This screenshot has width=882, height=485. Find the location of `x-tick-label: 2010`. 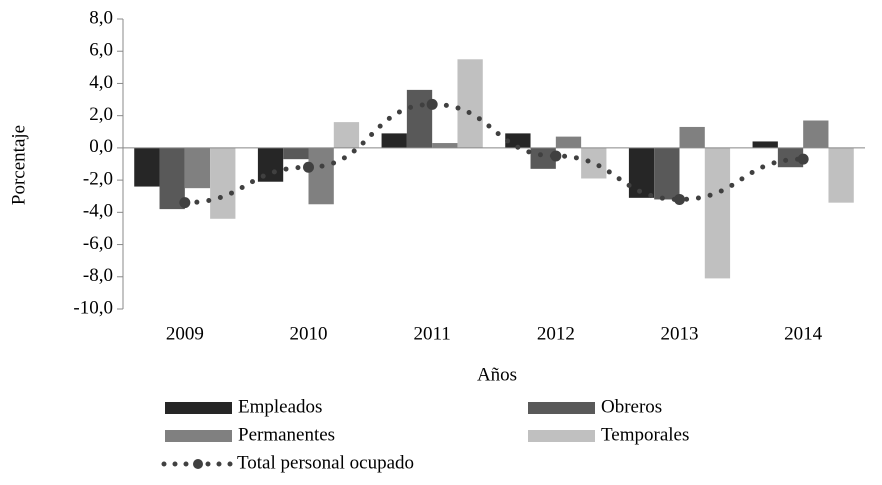

x-tick-label: 2010 is located at coordinates (309, 333).